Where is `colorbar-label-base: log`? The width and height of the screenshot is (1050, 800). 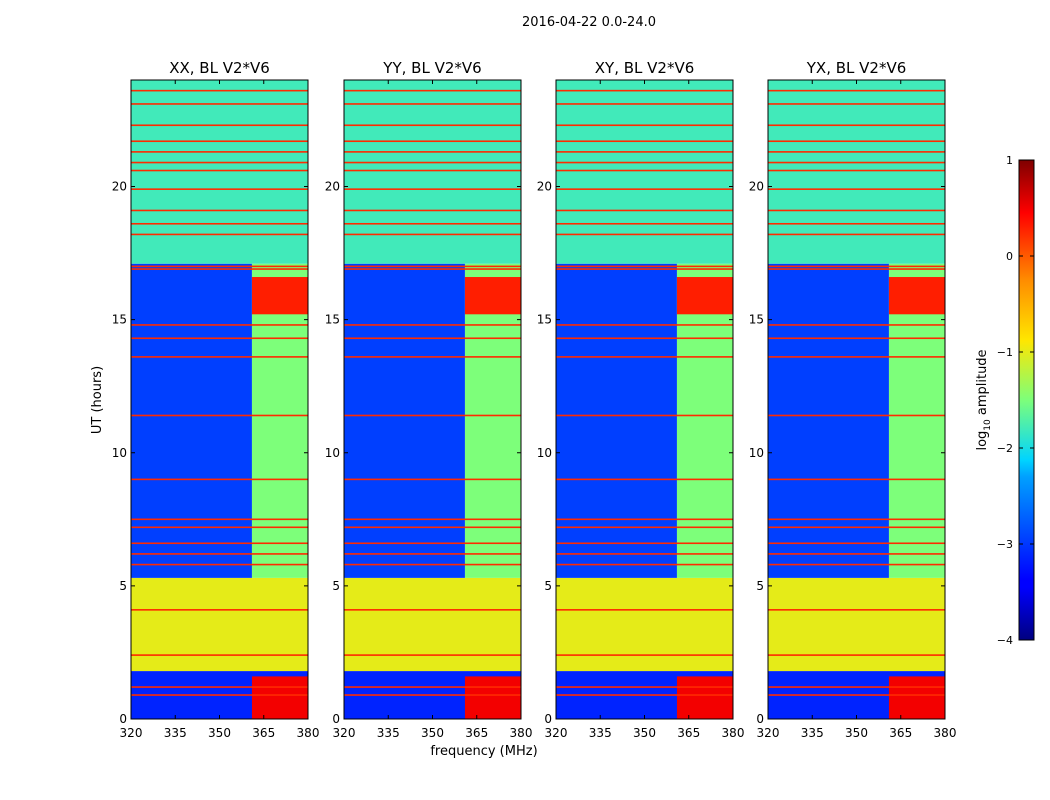
colorbar-label-base: log is located at coordinates (982, 441).